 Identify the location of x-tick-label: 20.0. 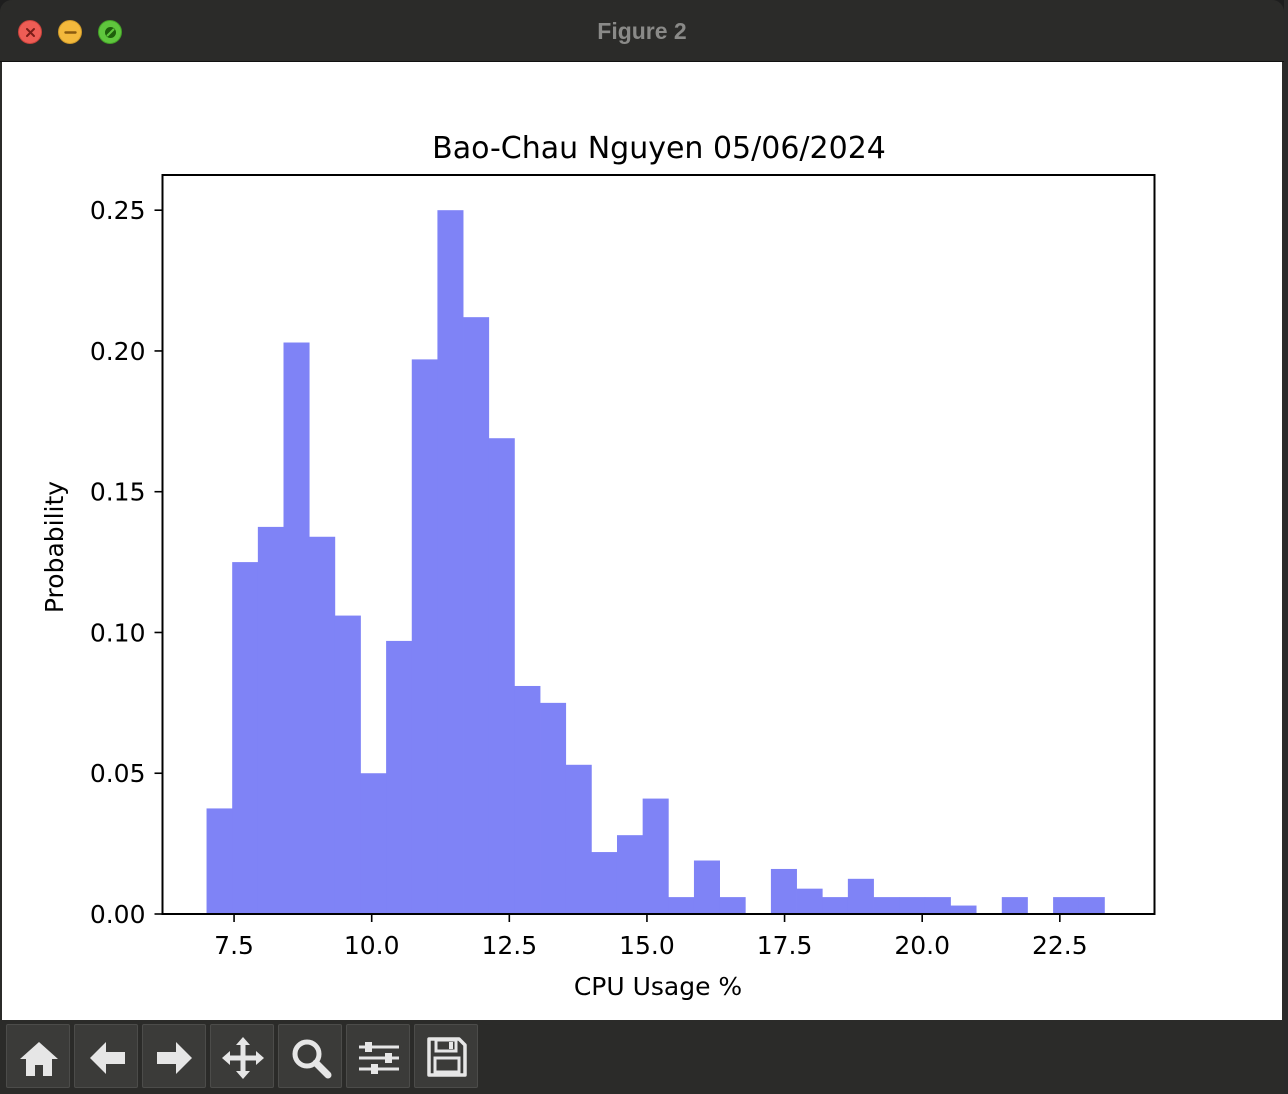
(922, 945).